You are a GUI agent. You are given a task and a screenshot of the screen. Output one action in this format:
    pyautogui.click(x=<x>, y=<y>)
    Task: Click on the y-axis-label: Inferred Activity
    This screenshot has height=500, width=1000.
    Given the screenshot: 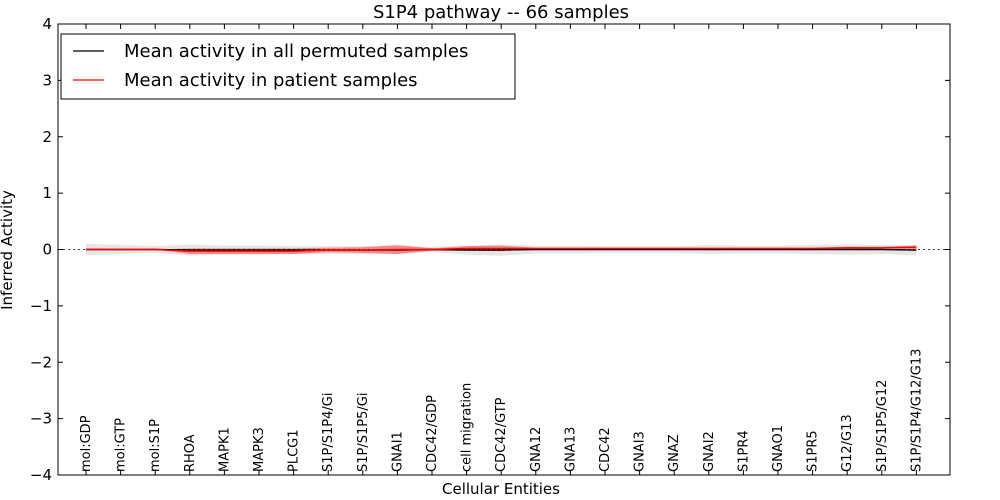 What is the action you would take?
    pyautogui.click(x=8, y=250)
    